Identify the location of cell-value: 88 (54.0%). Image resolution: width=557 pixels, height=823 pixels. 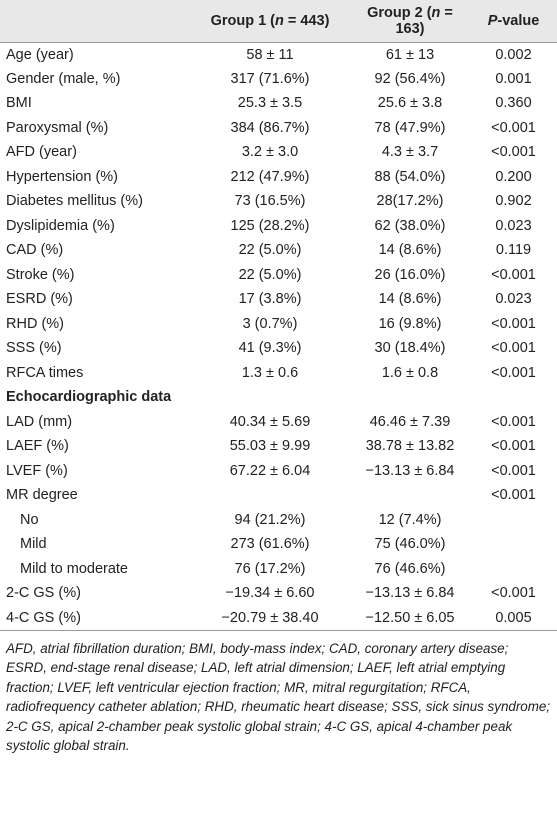
(410, 176).